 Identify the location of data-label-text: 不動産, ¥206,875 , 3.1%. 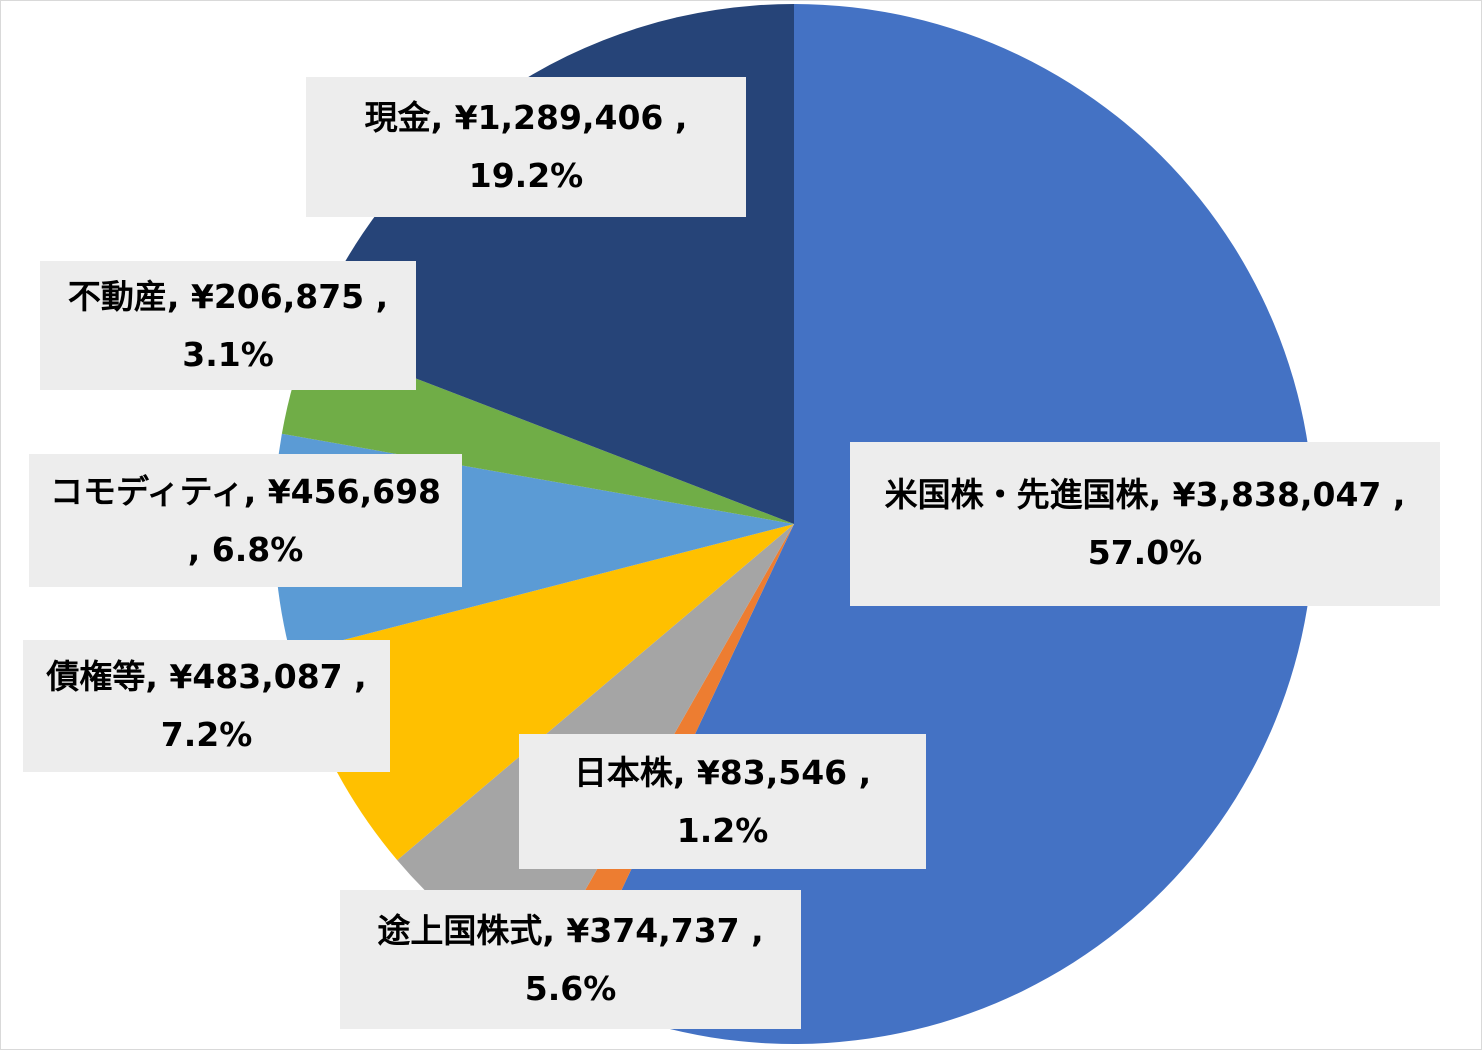
(228, 325).